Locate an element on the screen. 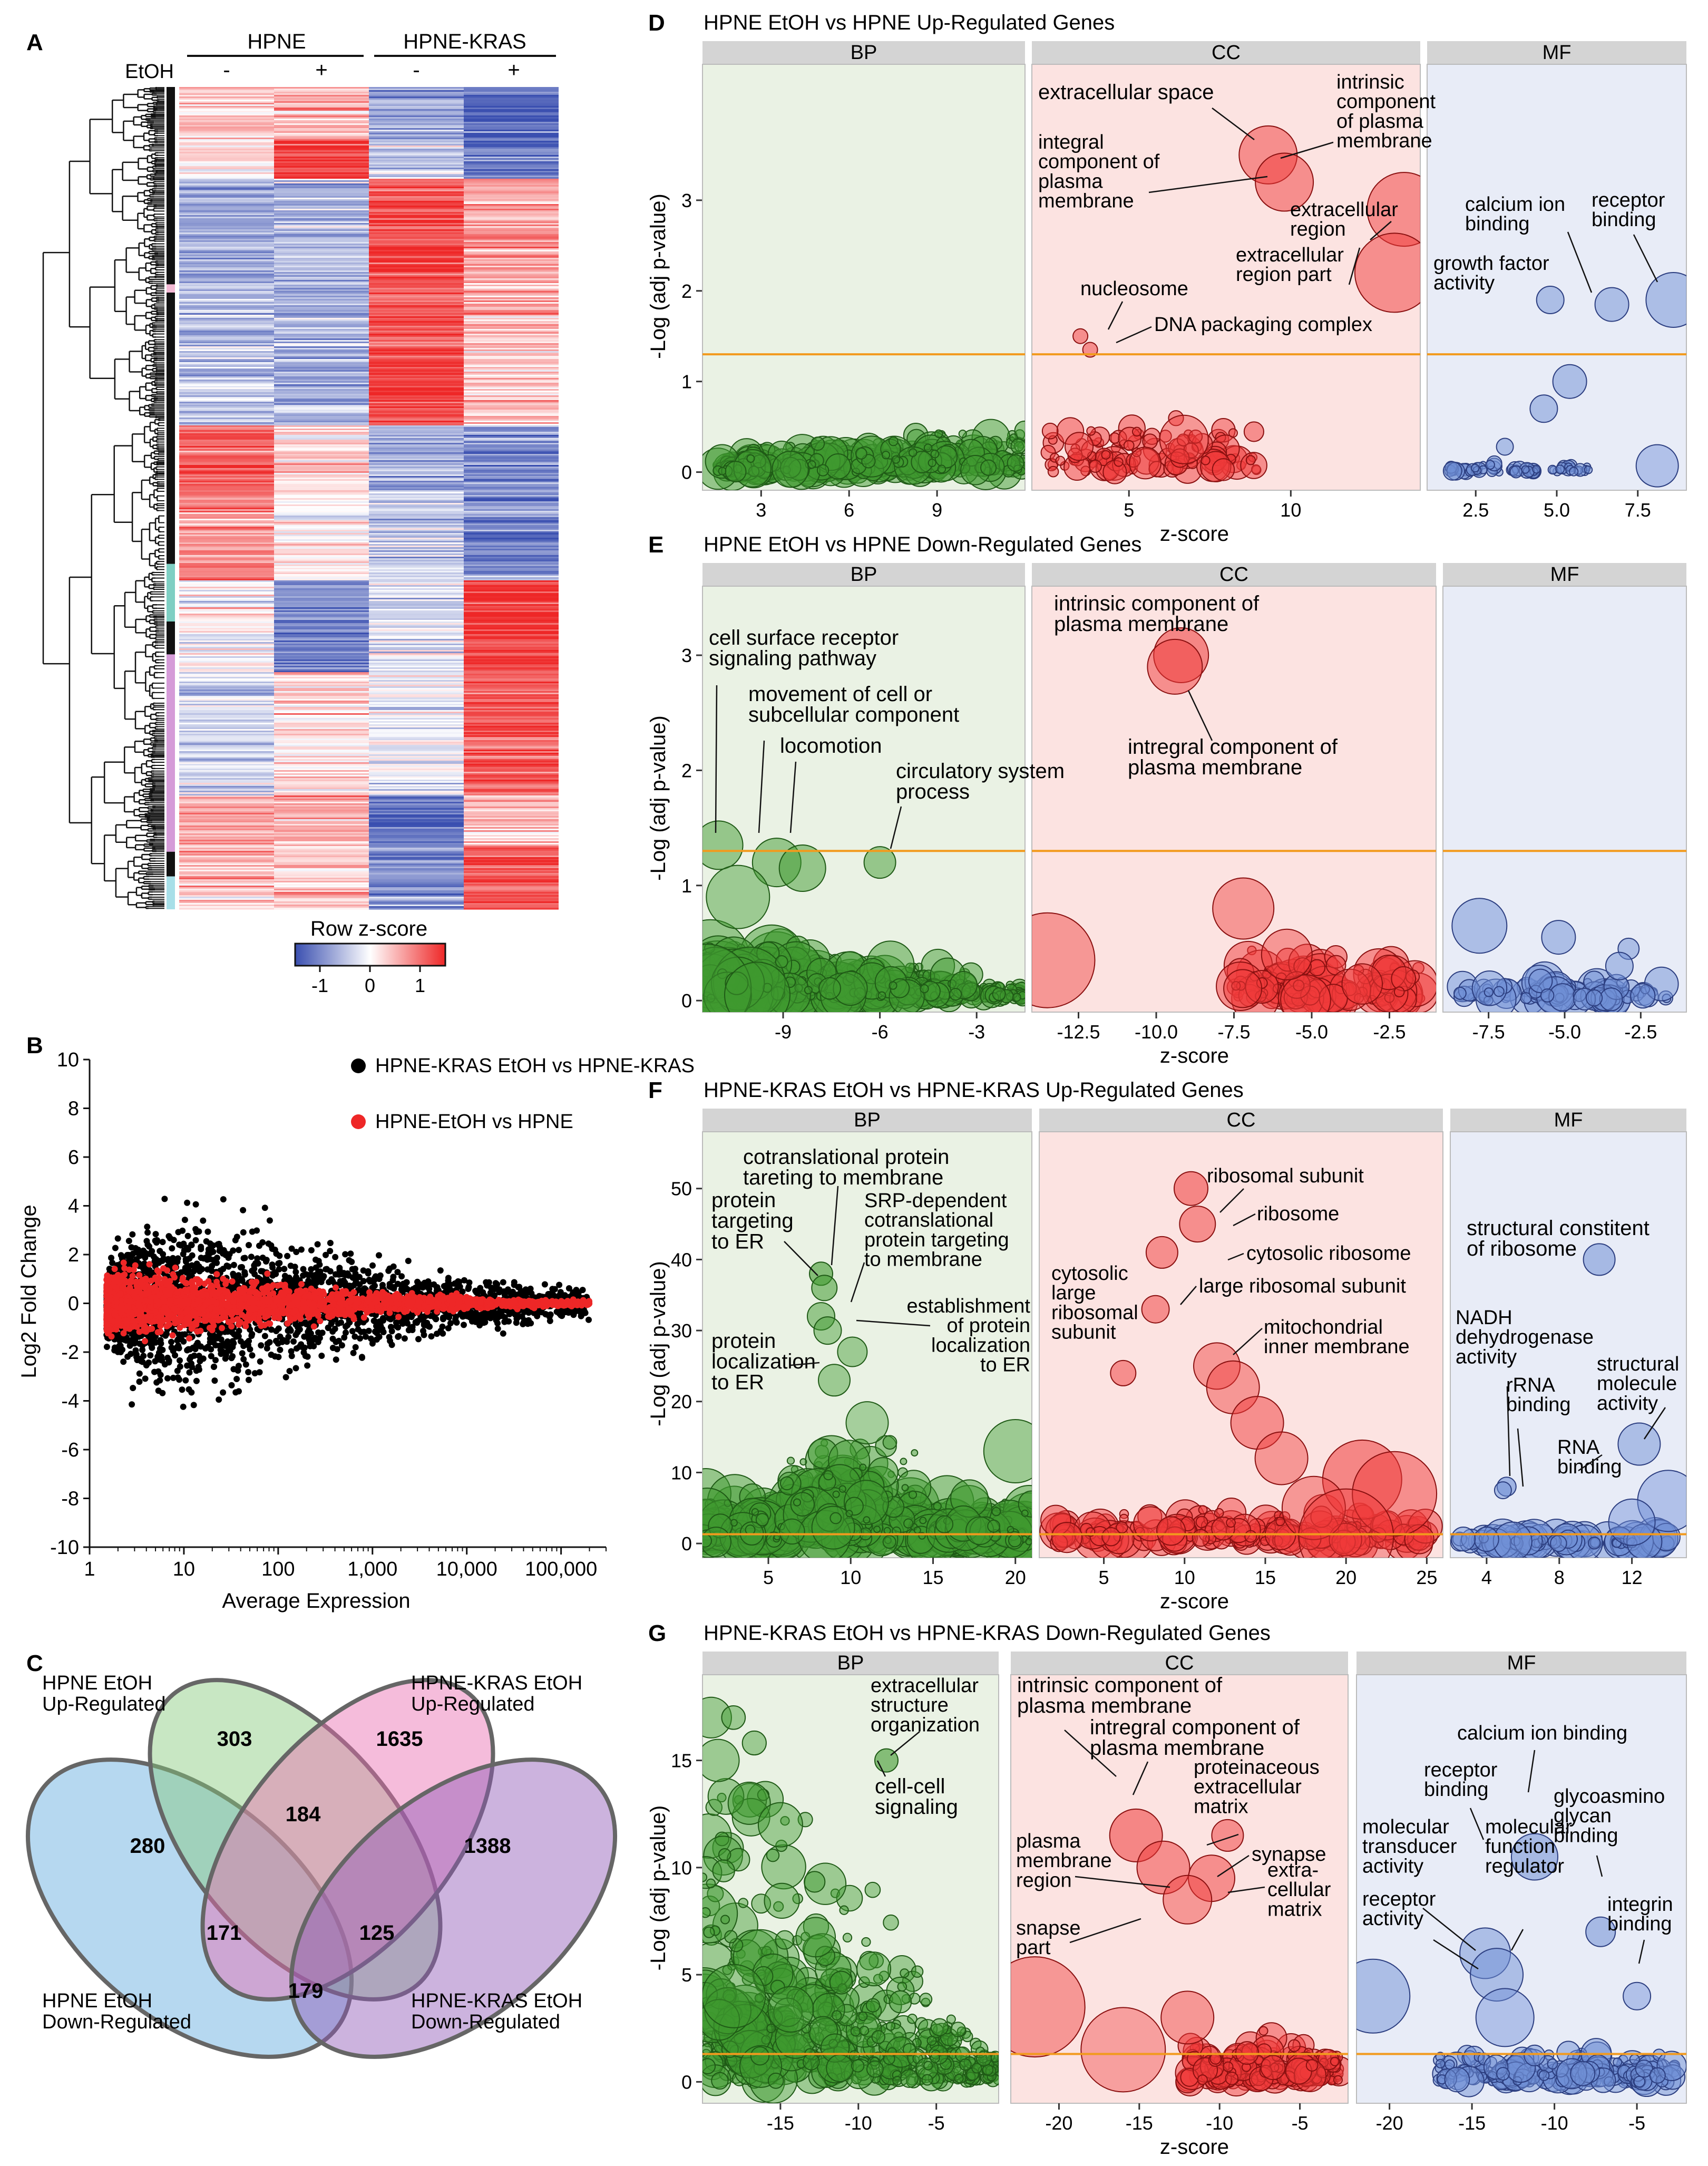  heatmap-cells is located at coordinates (369, 498).